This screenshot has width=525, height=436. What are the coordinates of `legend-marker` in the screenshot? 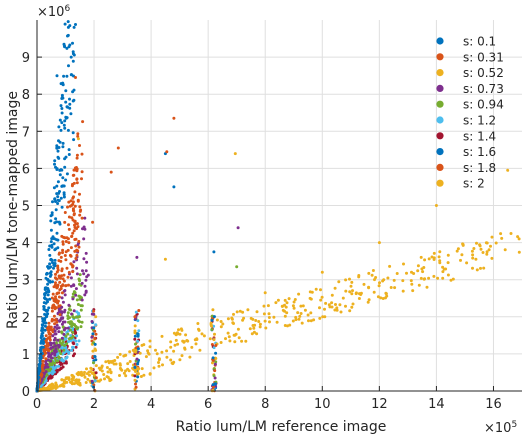 It's located at (440, 152).